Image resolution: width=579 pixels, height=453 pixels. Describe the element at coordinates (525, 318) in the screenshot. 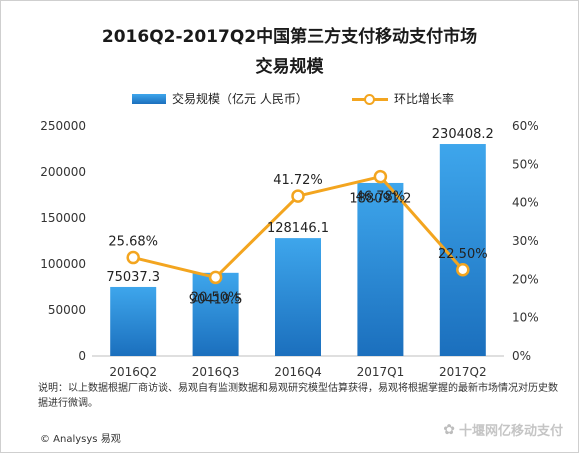

I see `y-right-tick-label: 10%` at that location.